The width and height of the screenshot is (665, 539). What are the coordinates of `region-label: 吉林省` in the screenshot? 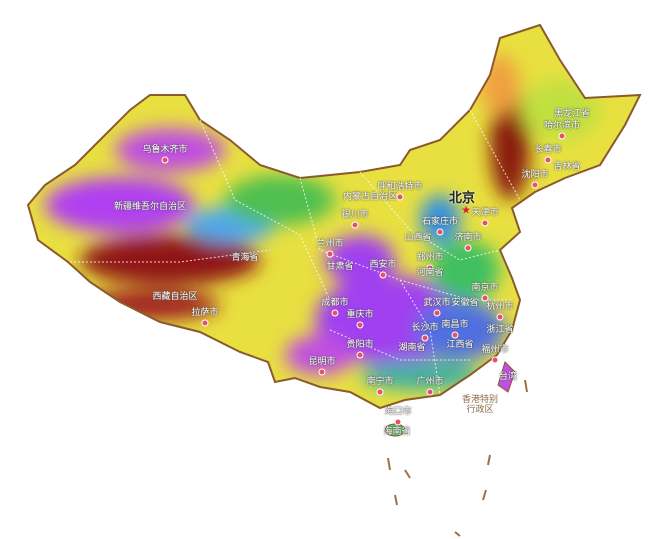 It's located at (567, 167).